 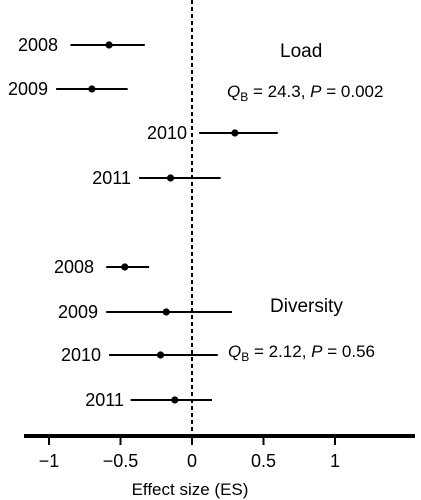 What do you see at coordinates (49, 461) in the screenshot?
I see `x-tick-label: −1` at bounding box center [49, 461].